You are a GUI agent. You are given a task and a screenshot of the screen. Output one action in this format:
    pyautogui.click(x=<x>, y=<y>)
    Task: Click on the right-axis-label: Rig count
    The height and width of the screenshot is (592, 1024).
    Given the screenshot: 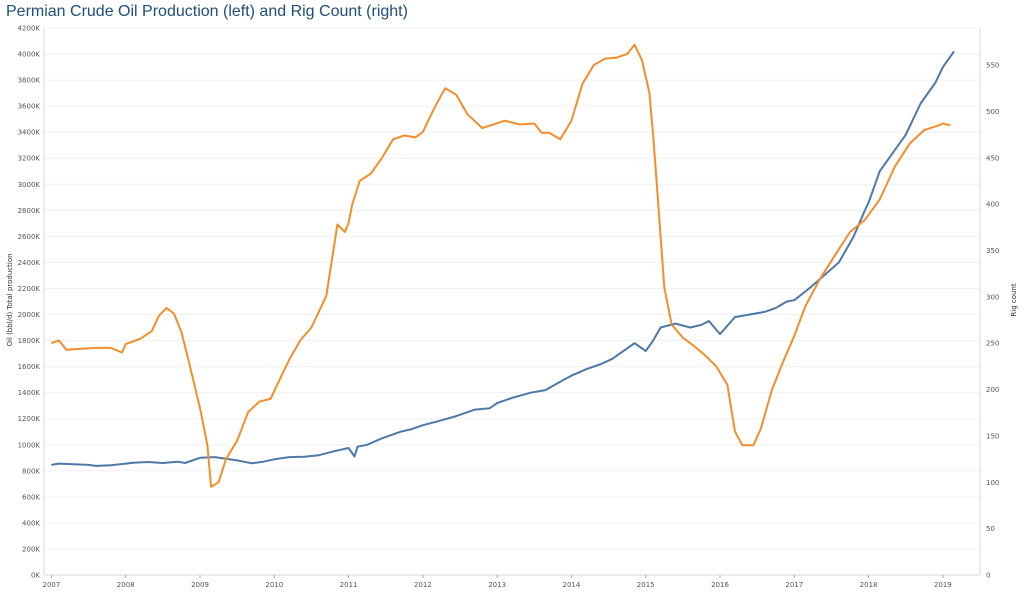 What is the action you would take?
    pyautogui.click(x=1014, y=299)
    